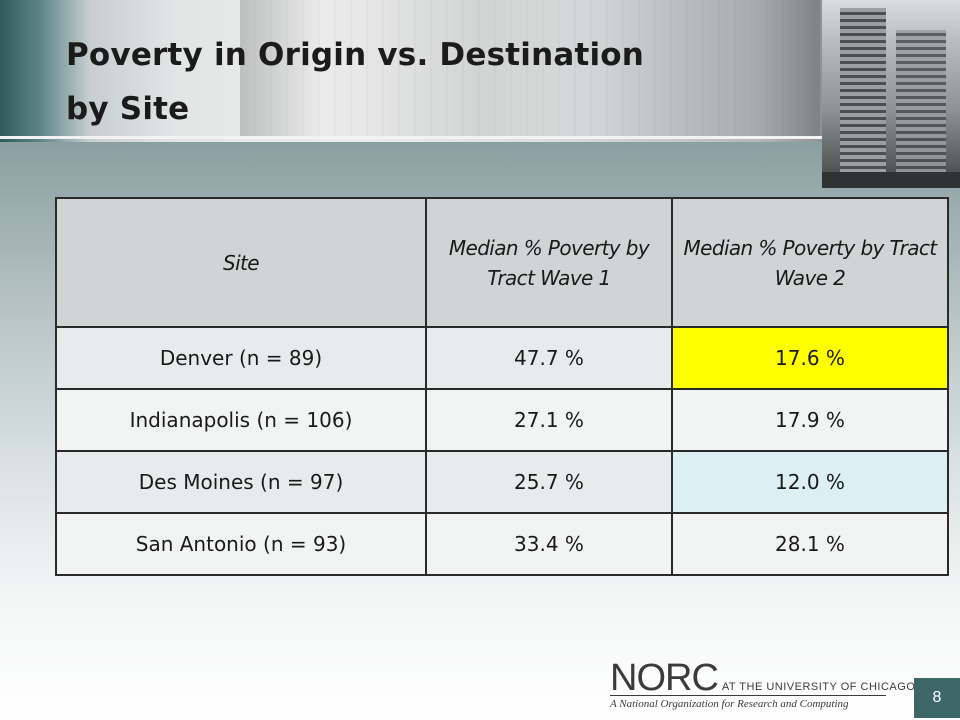 This screenshot has width=960, height=720. What do you see at coordinates (241, 544) in the screenshot?
I see `cell-site: San Antonio (n = 93)` at bounding box center [241, 544].